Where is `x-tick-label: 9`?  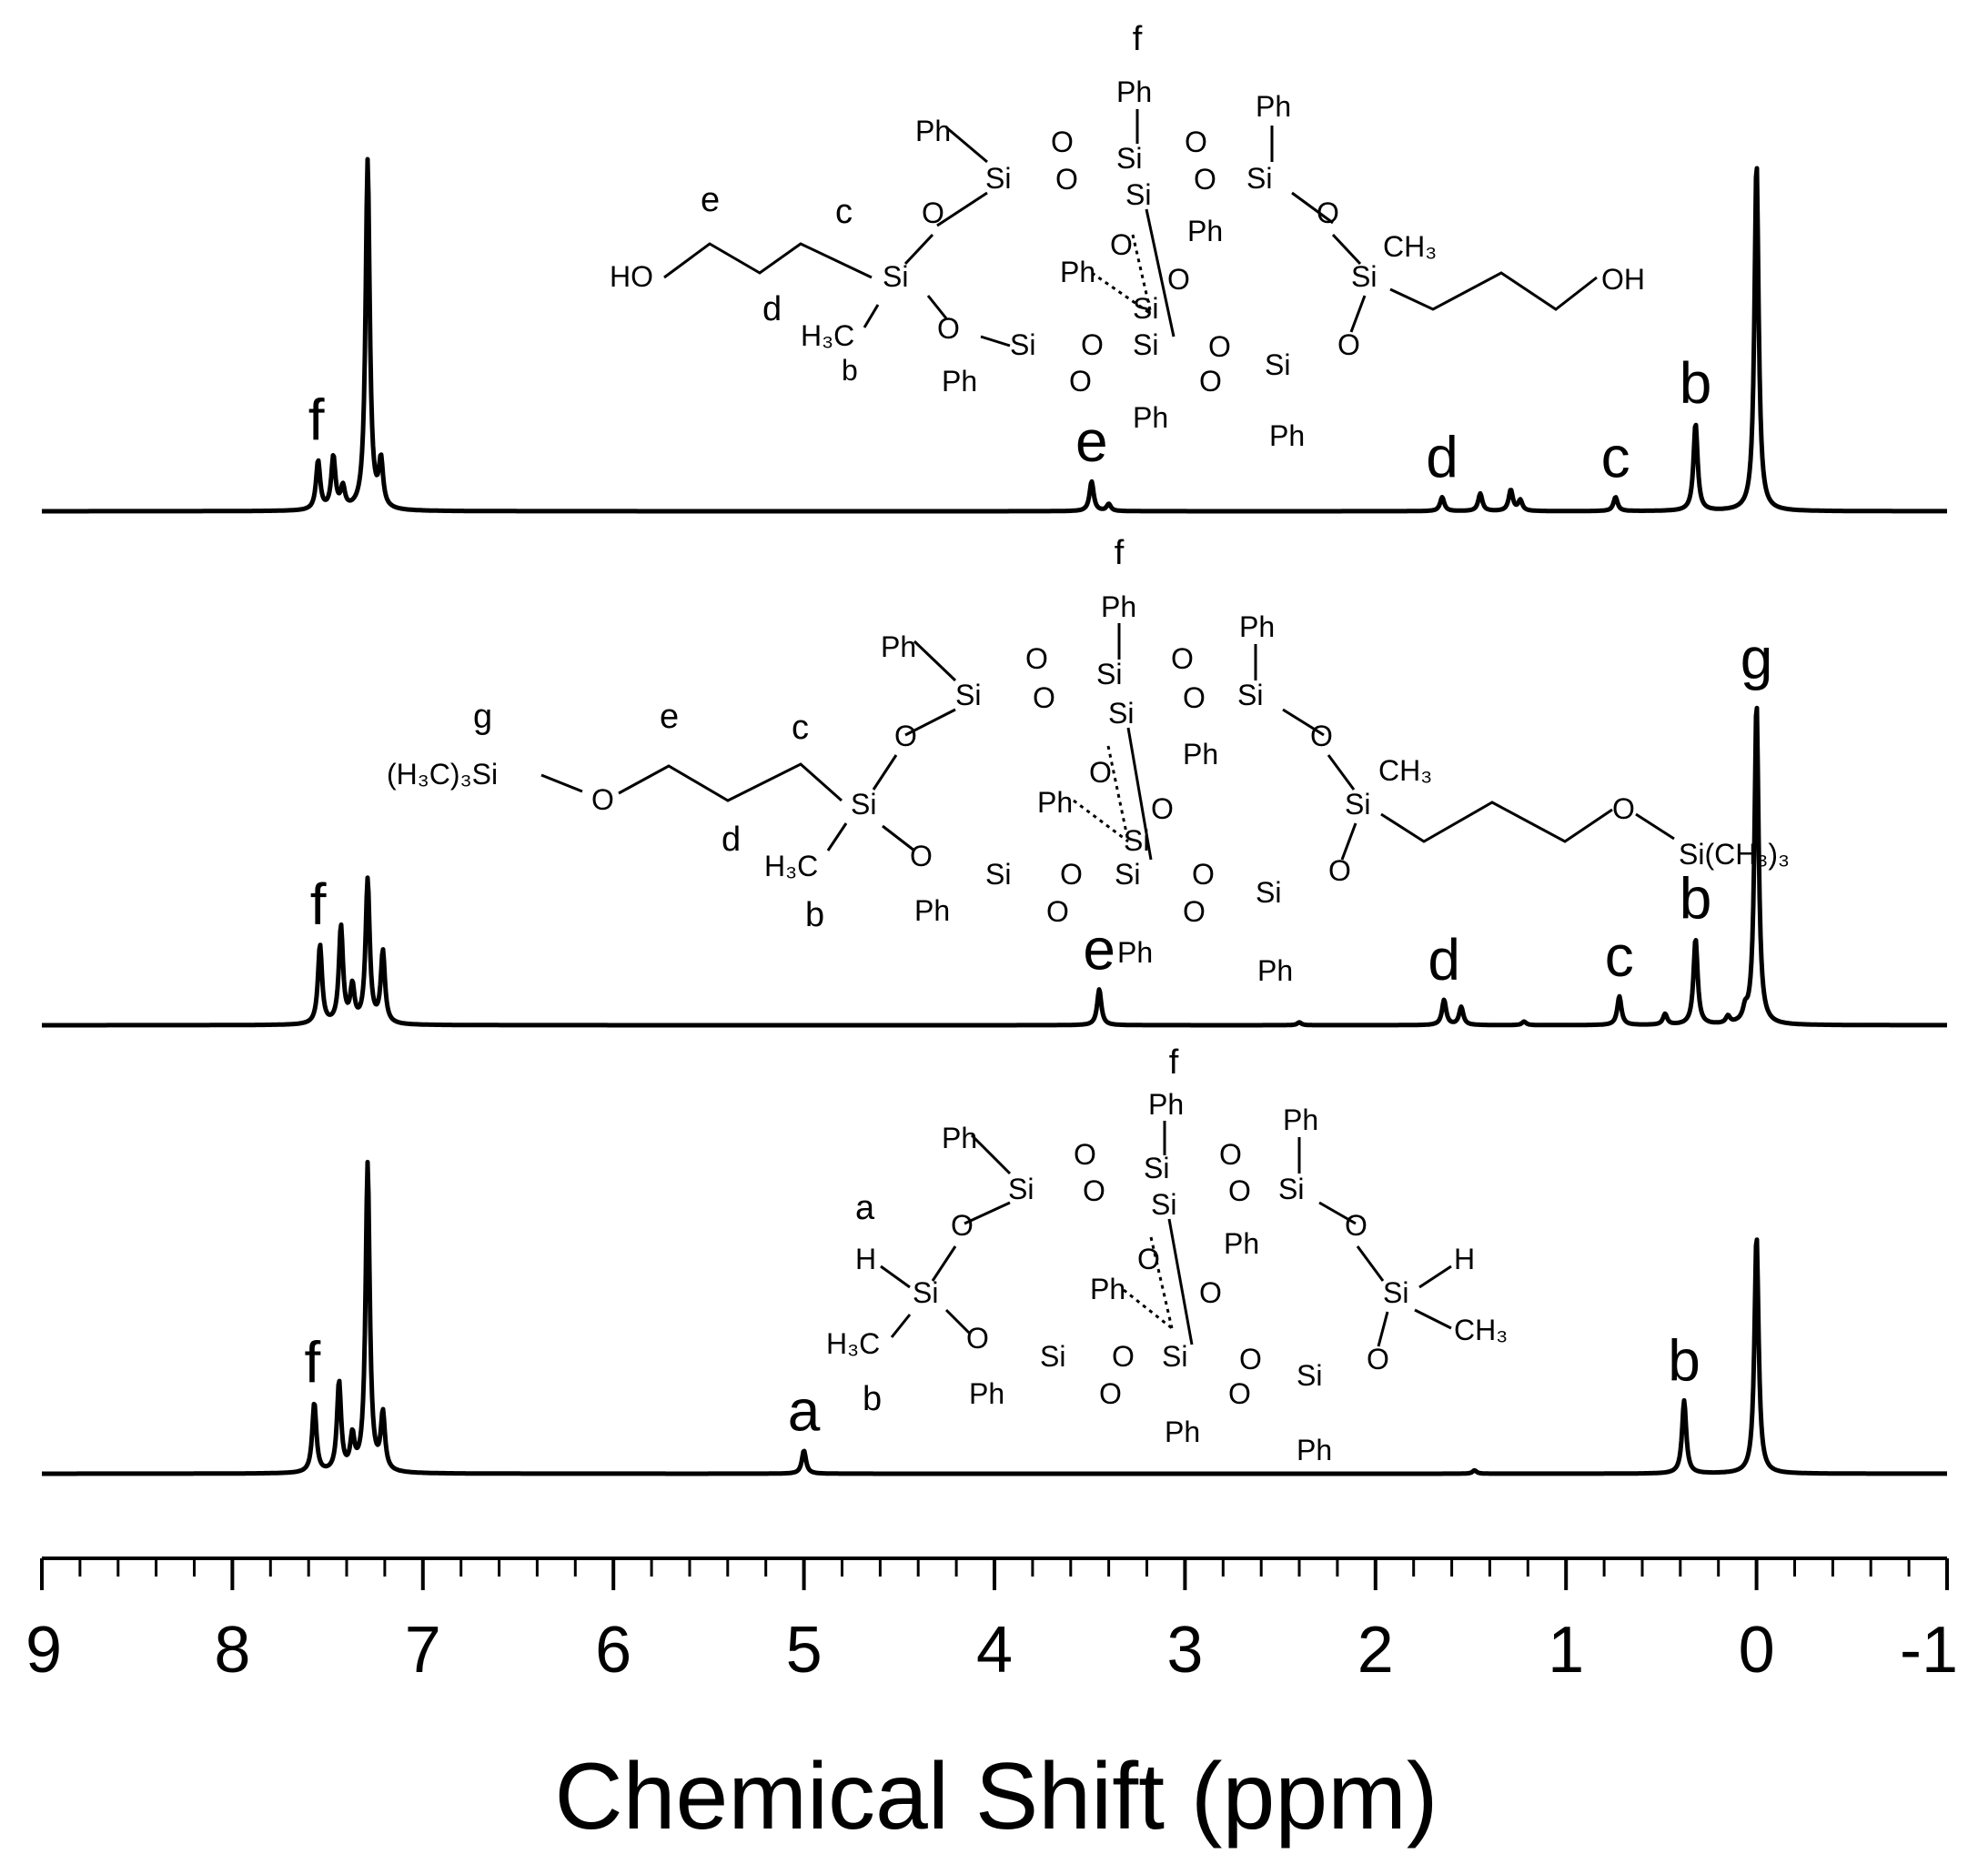
x-tick-label: 9 is located at coordinates (44, 1651).